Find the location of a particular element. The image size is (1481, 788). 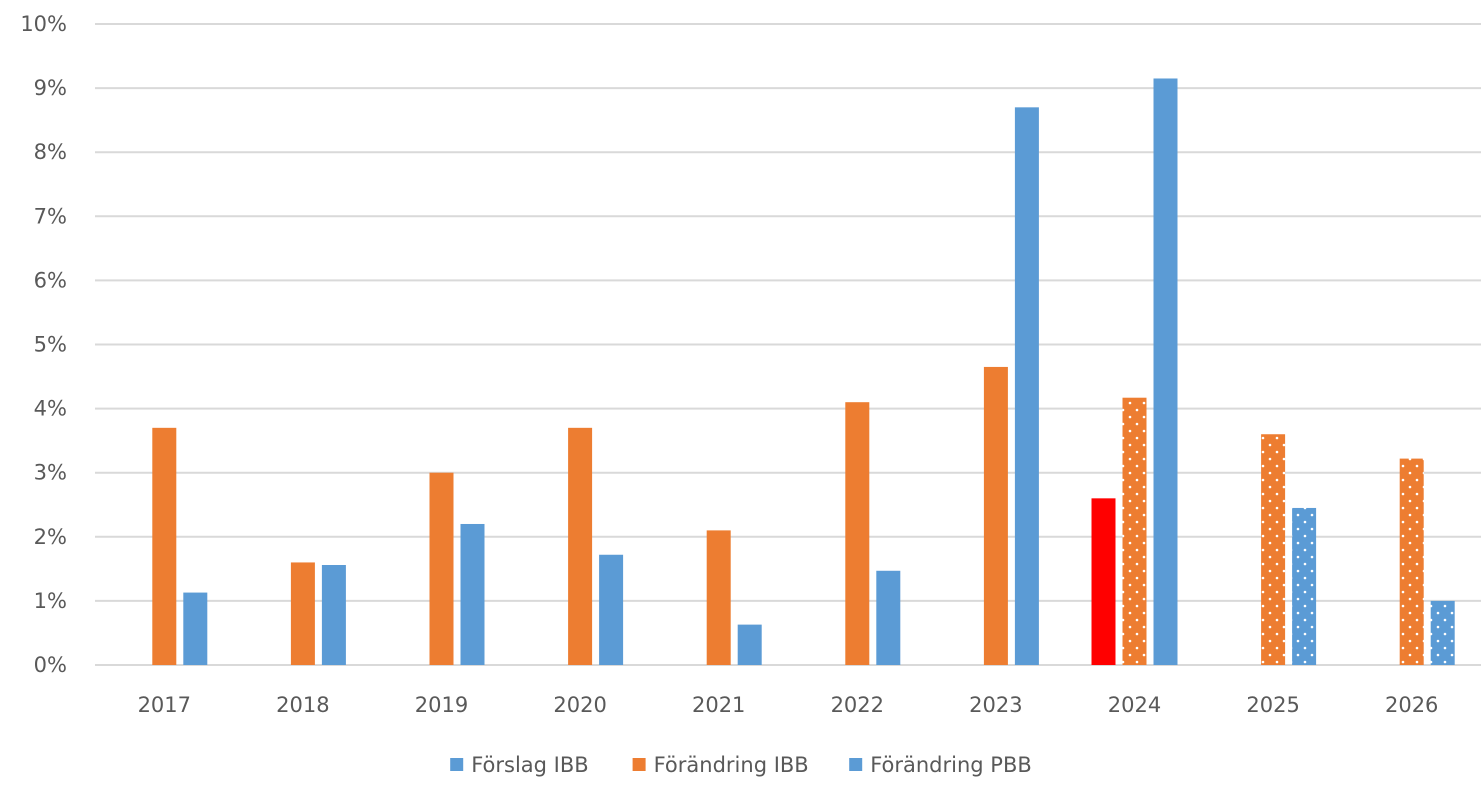

x-tick-label: 2025 is located at coordinates (1272, 705).